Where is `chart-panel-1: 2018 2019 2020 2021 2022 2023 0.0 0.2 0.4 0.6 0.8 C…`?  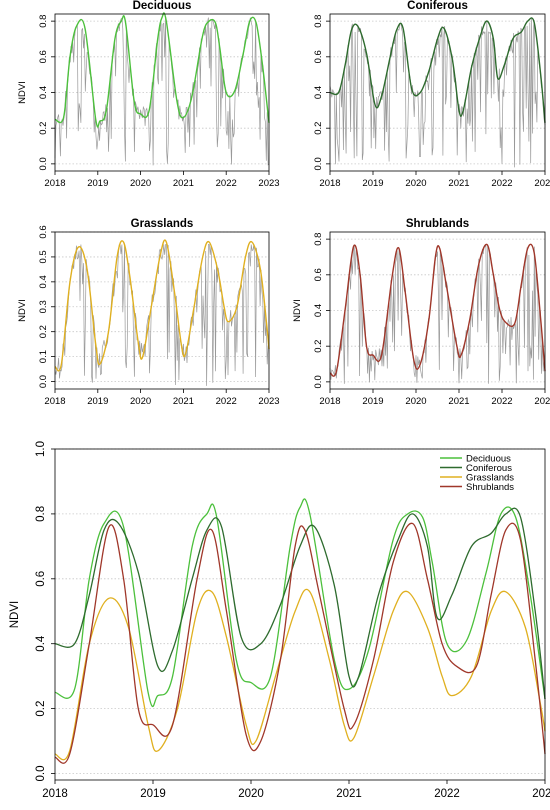 chart-panel-1: 2018 2019 2020 2021 2022 2023 0.0 0.2 0.4 0.6 0.8 C… is located at coordinates (431, 94).